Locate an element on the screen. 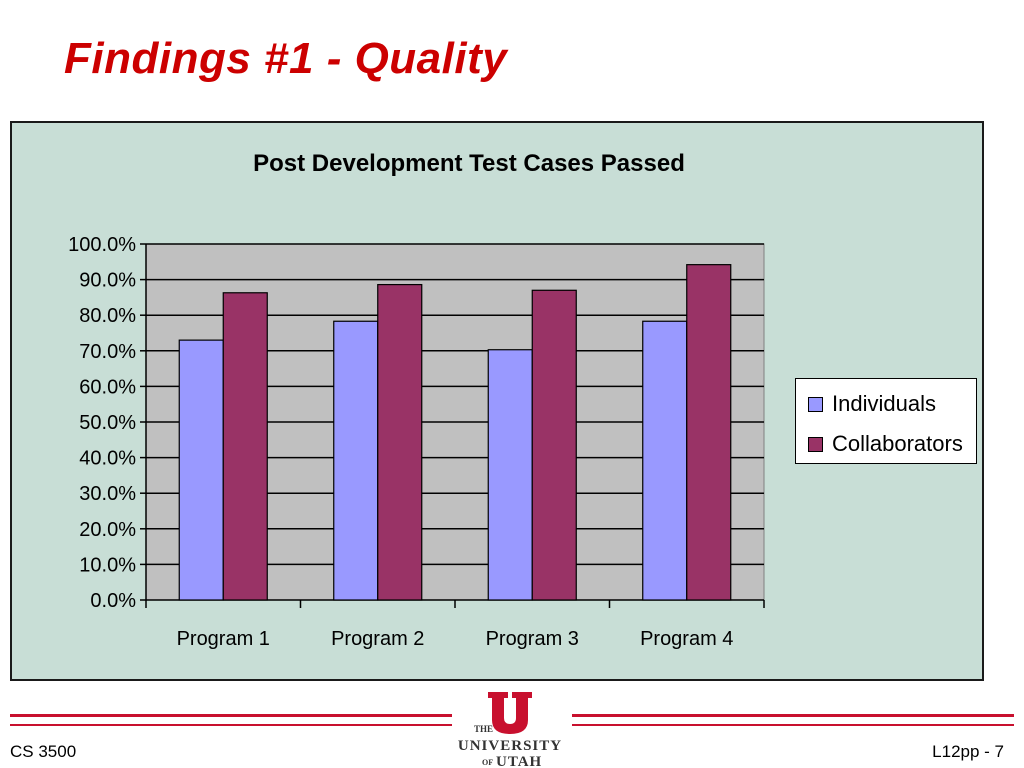 This screenshot has width=1024, height=768. y-tick-label: 10.0% is located at coordinates (107, 565).